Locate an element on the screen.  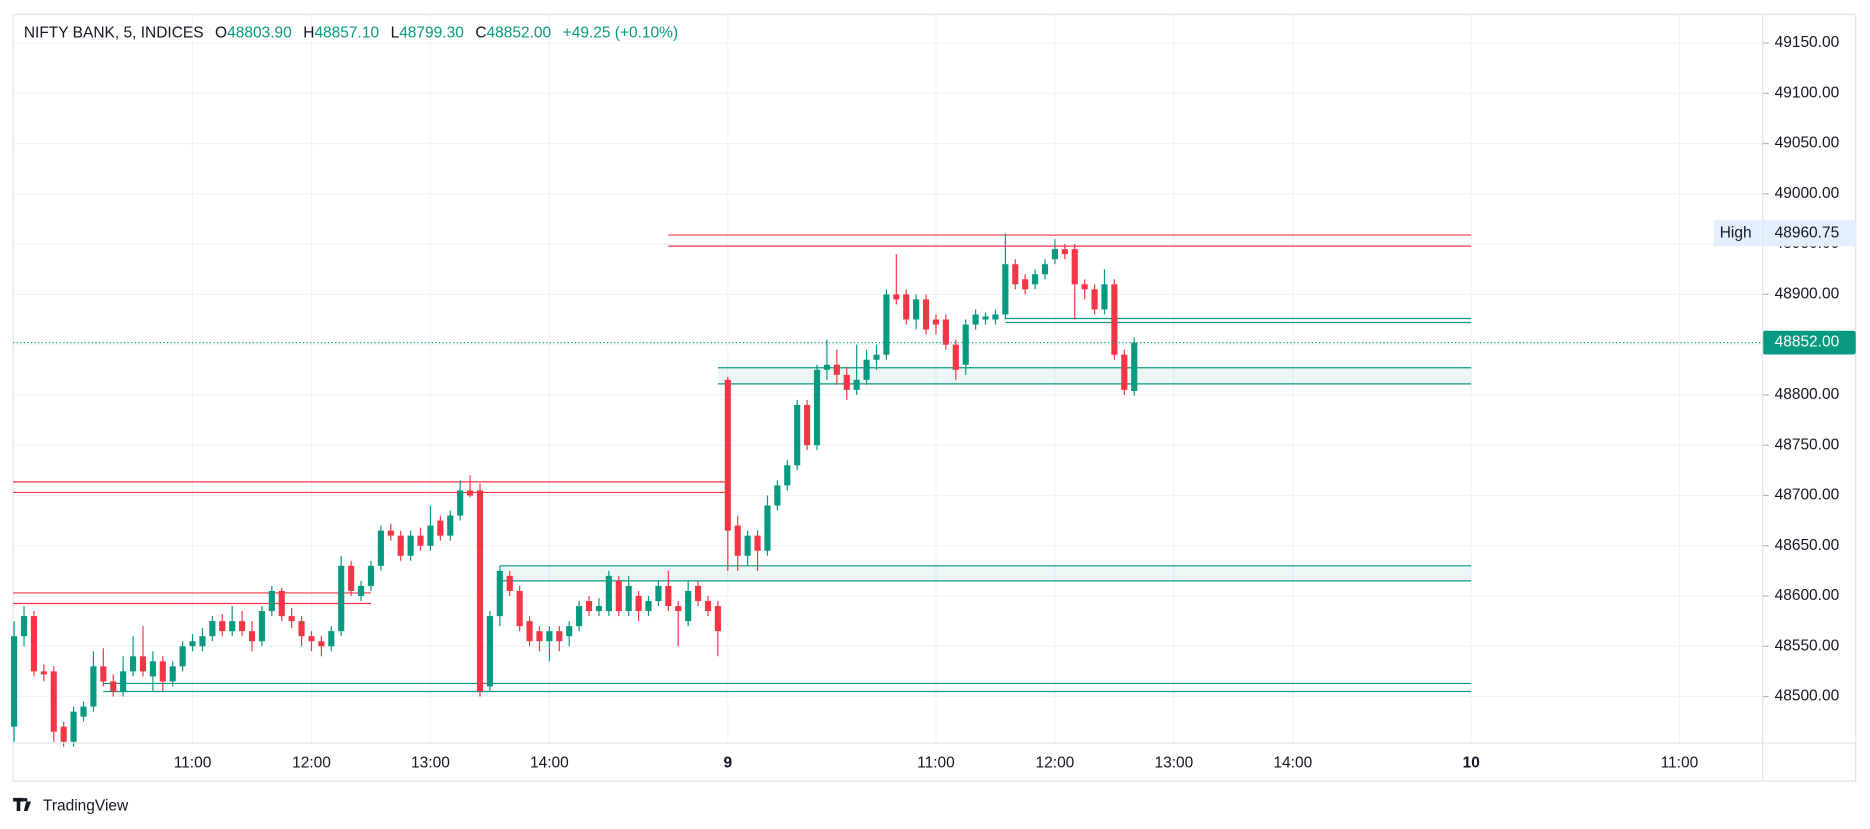
y-tick-label: 48700.00 is located at coordinates (1807, 495).